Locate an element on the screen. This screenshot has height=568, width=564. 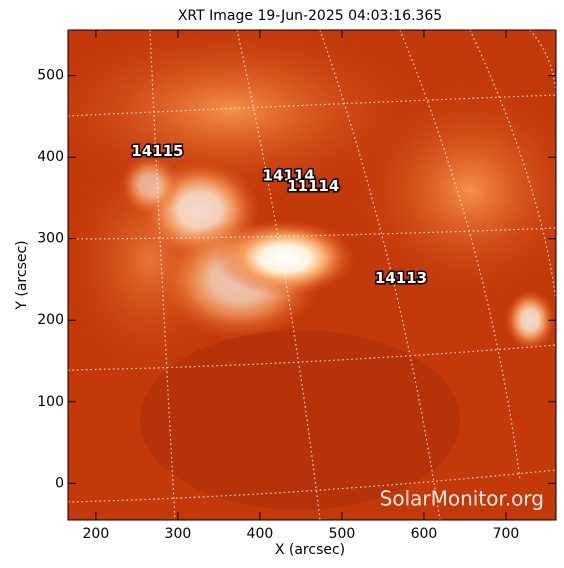
region-label: 11114 is located at coordinates (313, 186).